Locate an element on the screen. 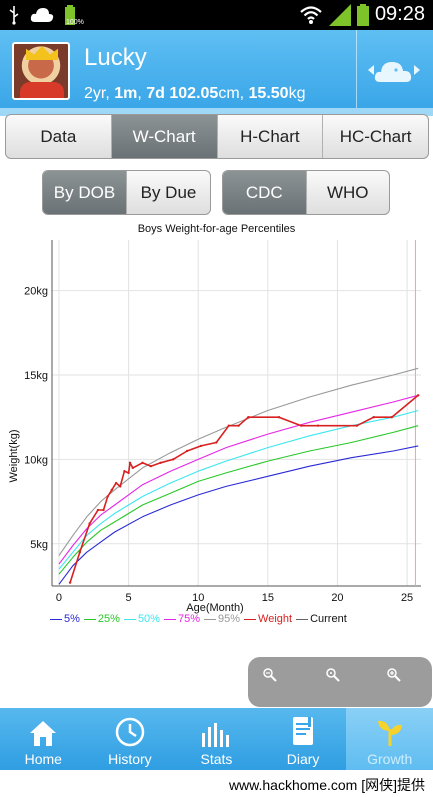  legend-item: 95% is located at coordinates (222, 619).